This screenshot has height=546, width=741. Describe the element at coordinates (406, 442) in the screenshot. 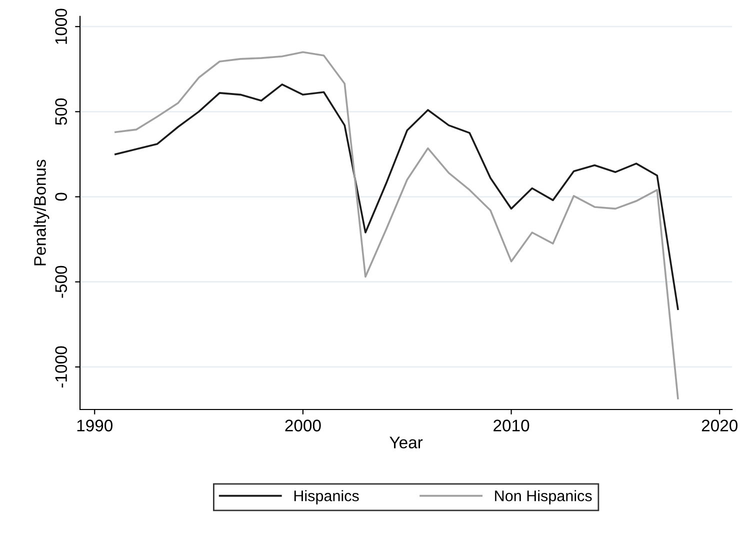

I see `x-axis-title: Year` at that location.